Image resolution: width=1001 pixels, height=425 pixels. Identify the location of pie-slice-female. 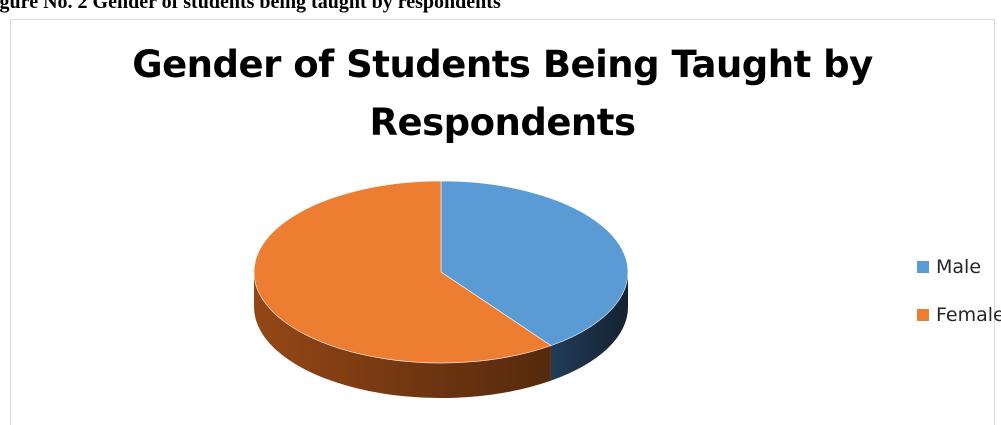
(402, 272).